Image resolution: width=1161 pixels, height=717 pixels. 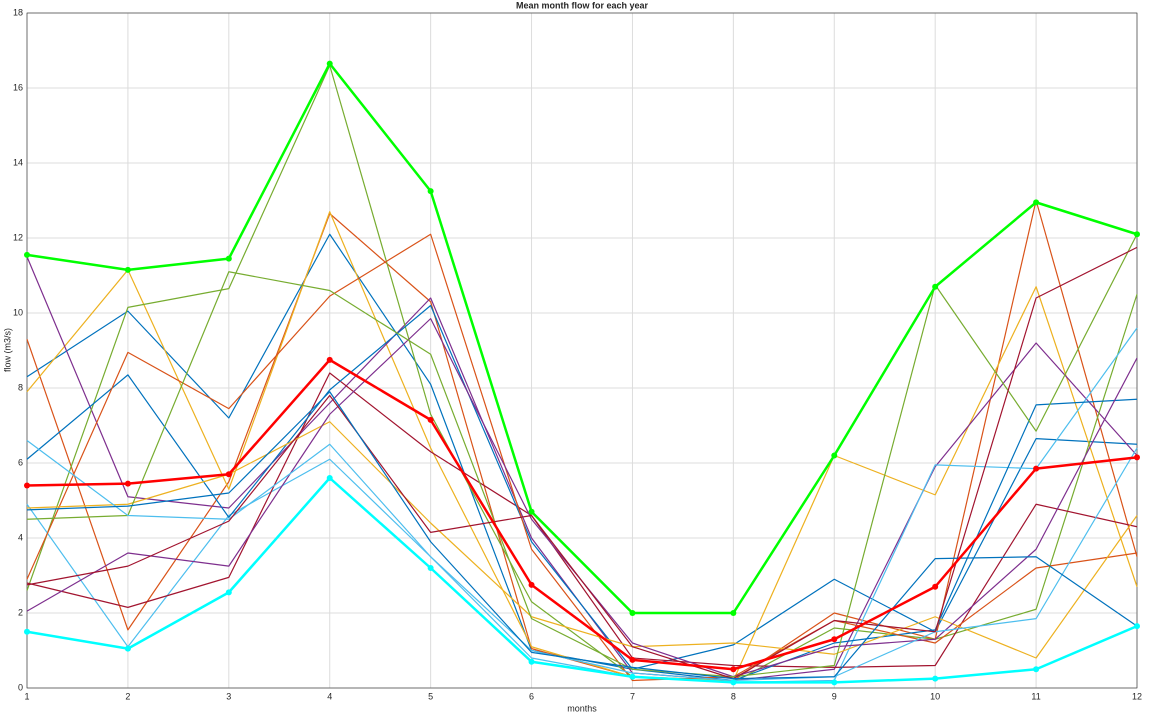 What do you see at coordinates (430, 696) in the screenshot?
I see `x-tick-label: 5` at bounding box center [430, 696].